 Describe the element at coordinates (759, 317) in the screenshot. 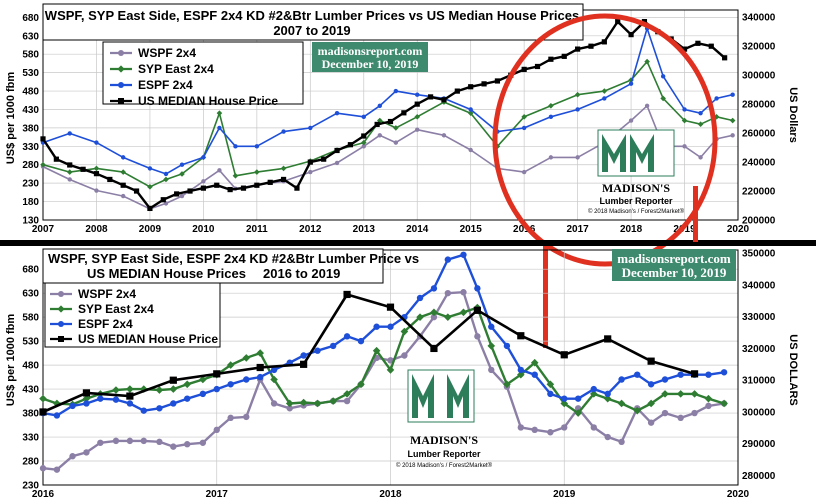

I see `y2-tick-label: 330000` at that location.